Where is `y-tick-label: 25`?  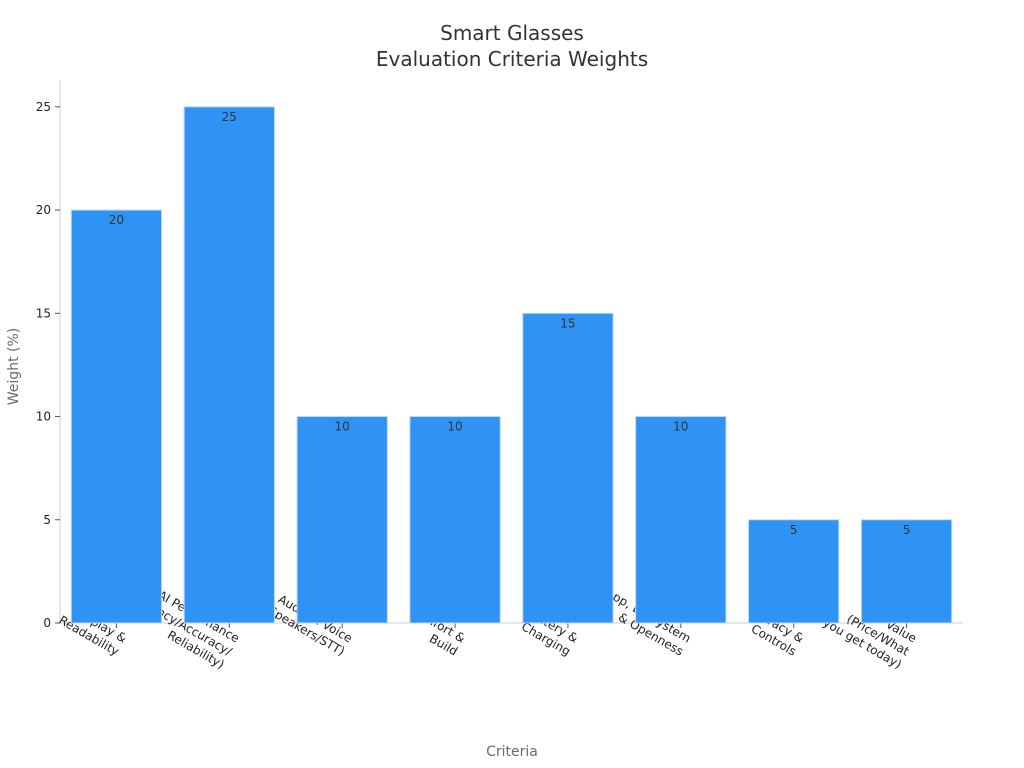
y-tick-label: 25 is located at coordinates (43, 107).